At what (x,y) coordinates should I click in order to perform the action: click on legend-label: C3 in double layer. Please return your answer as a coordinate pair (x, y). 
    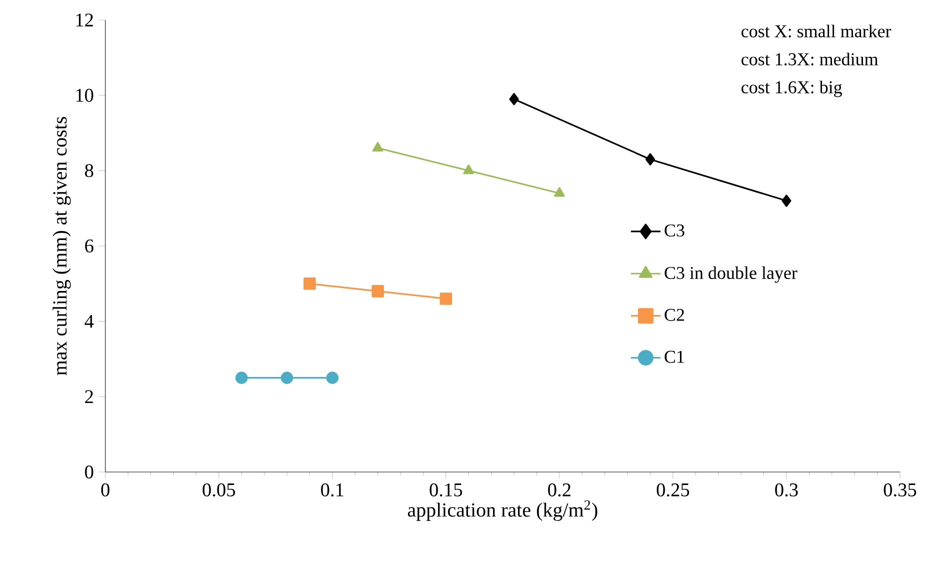
    Looking at the image, I should click on (731, 274).